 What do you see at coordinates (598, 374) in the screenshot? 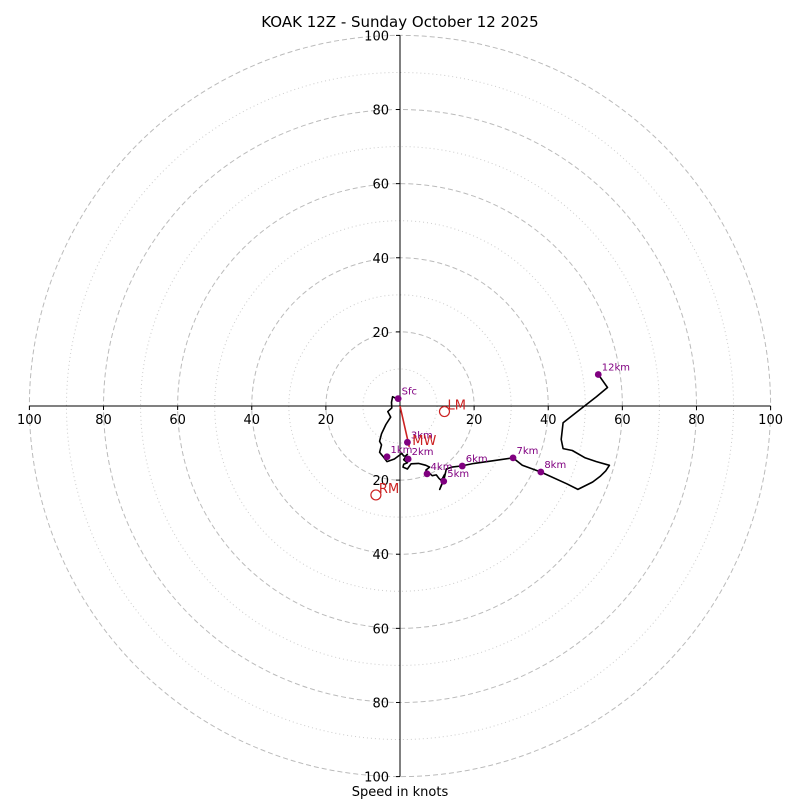
I see `height-point-12km` at bounding box center [598, 374].